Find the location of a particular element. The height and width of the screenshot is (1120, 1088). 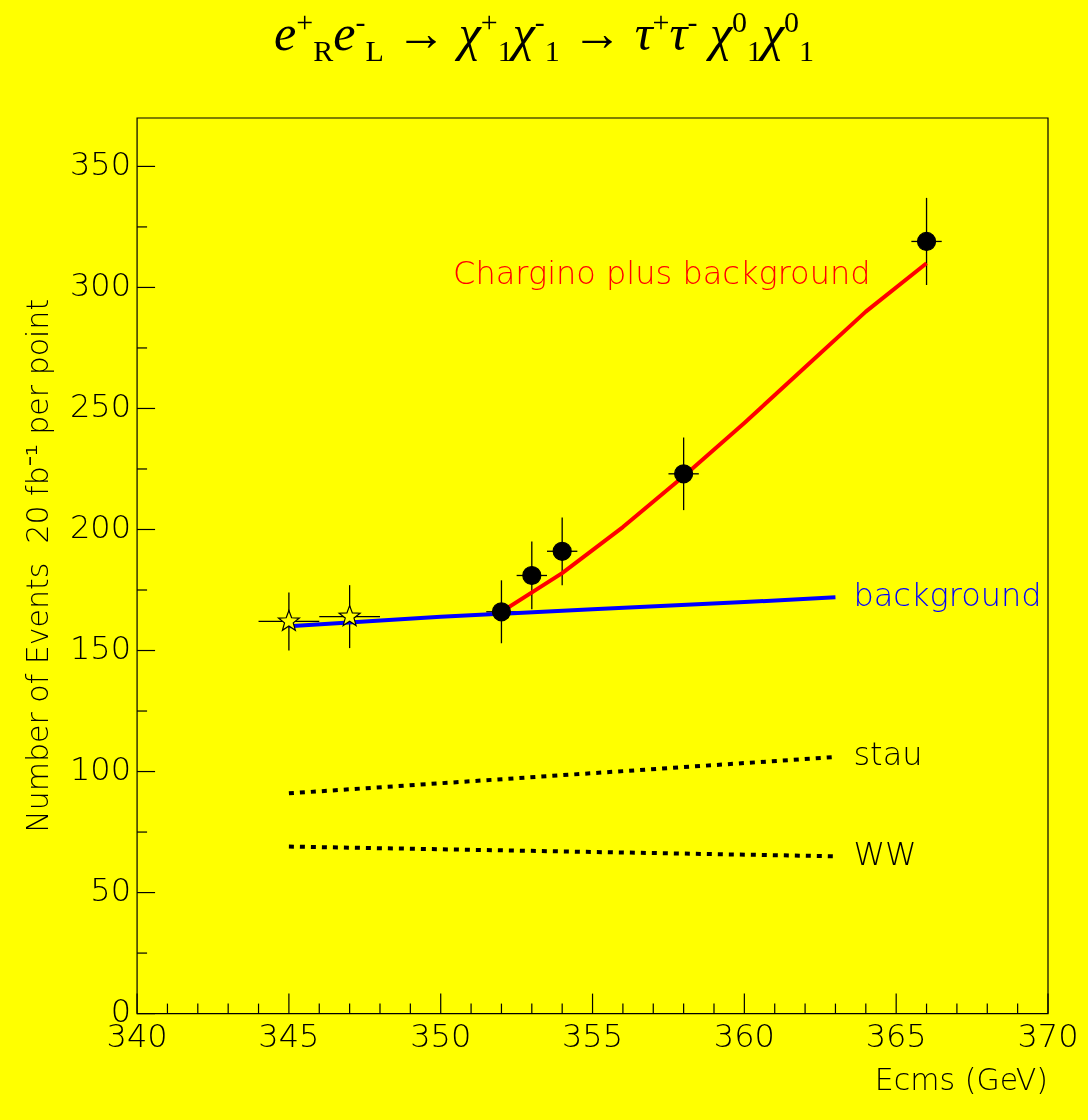

x-tick-label: 365 is located at coordinates (896, 1036).